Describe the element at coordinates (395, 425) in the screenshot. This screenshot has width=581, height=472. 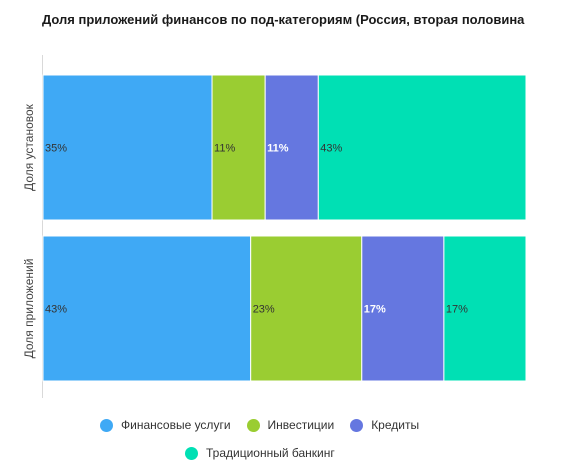
I see `legend-label: Кредиты` at that location.